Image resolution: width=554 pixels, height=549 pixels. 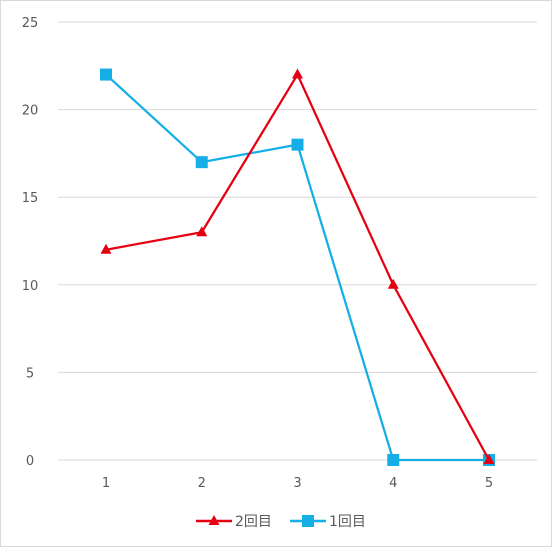 What do you see at coordinates (106, 74) in the screenshot?
I see `data-point-s2-x1` at bounding box center [106, 74].